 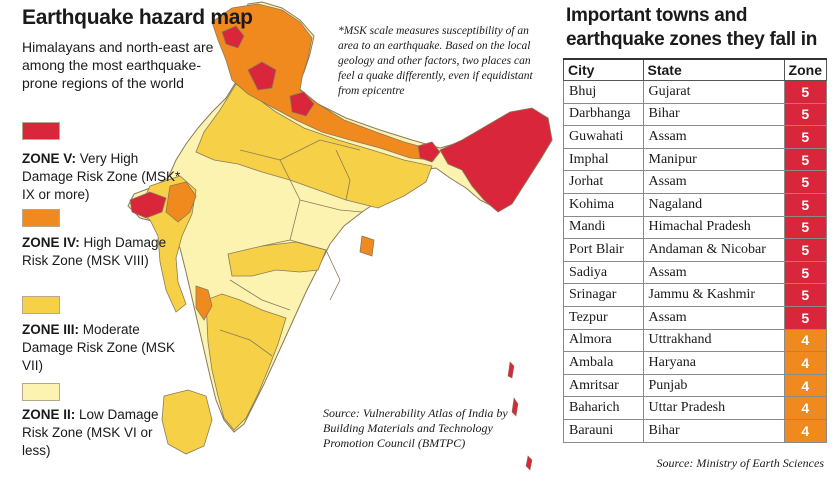 I want to click on legend-zone-3-desc: Moderate Damage Risk Zone (MSK VII), so click(x=99, y=347).